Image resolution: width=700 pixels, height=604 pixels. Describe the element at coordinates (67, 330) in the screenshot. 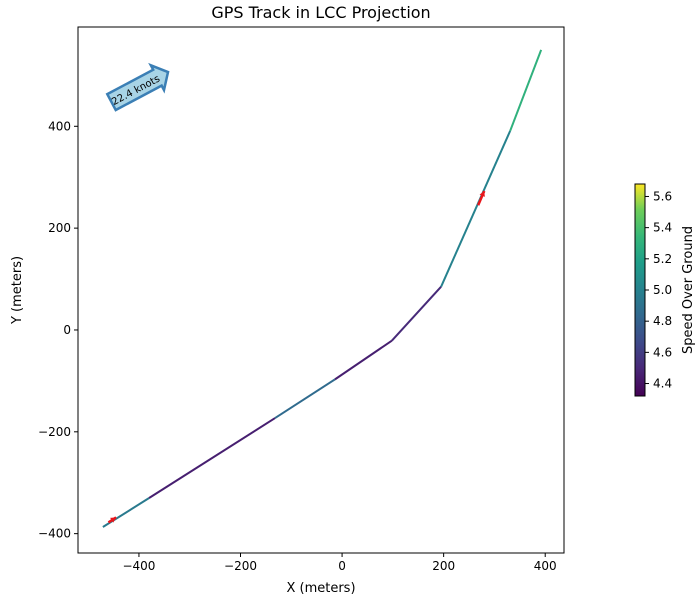

I see `y-tick-label: 0` at that location.